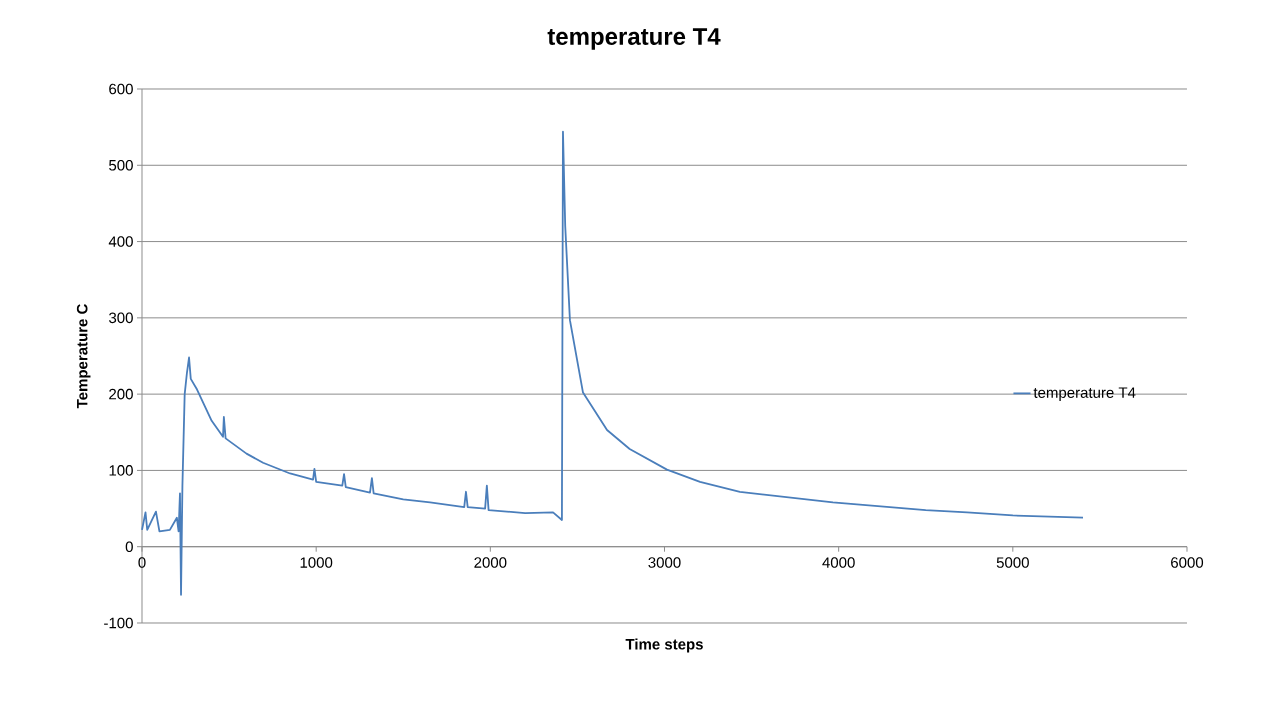  I want to click on y-axis-title: Temperature C, so click(83, 356).